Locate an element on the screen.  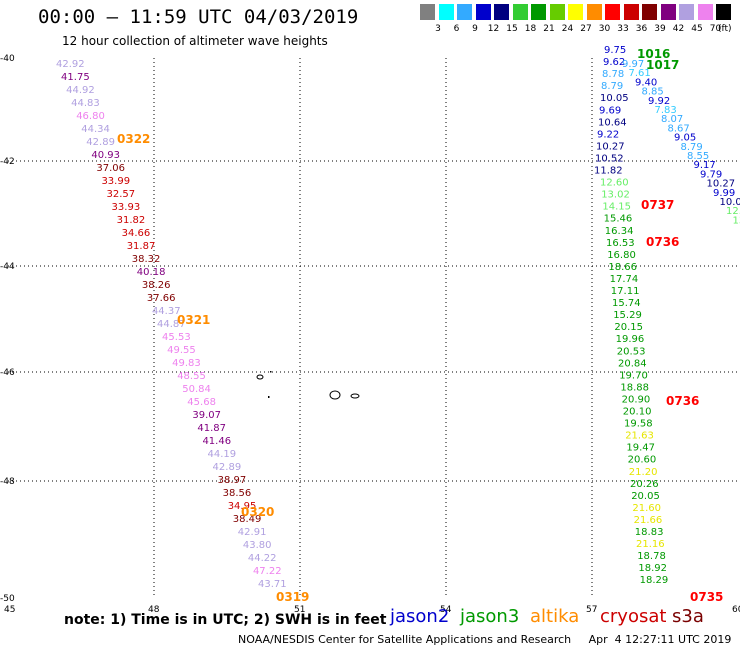
swh-value-west: 34.66 is located at coordinates (136, 233).